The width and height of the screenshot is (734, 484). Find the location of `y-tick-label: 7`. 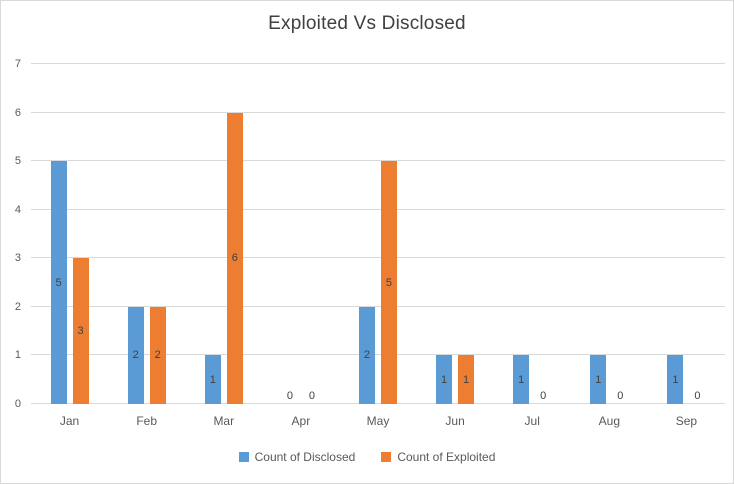

y-tick-label: 7 is located at coordinates (17, 64).